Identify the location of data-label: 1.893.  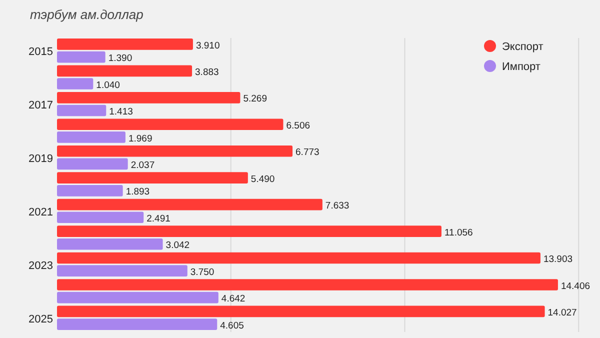
(138, 192).